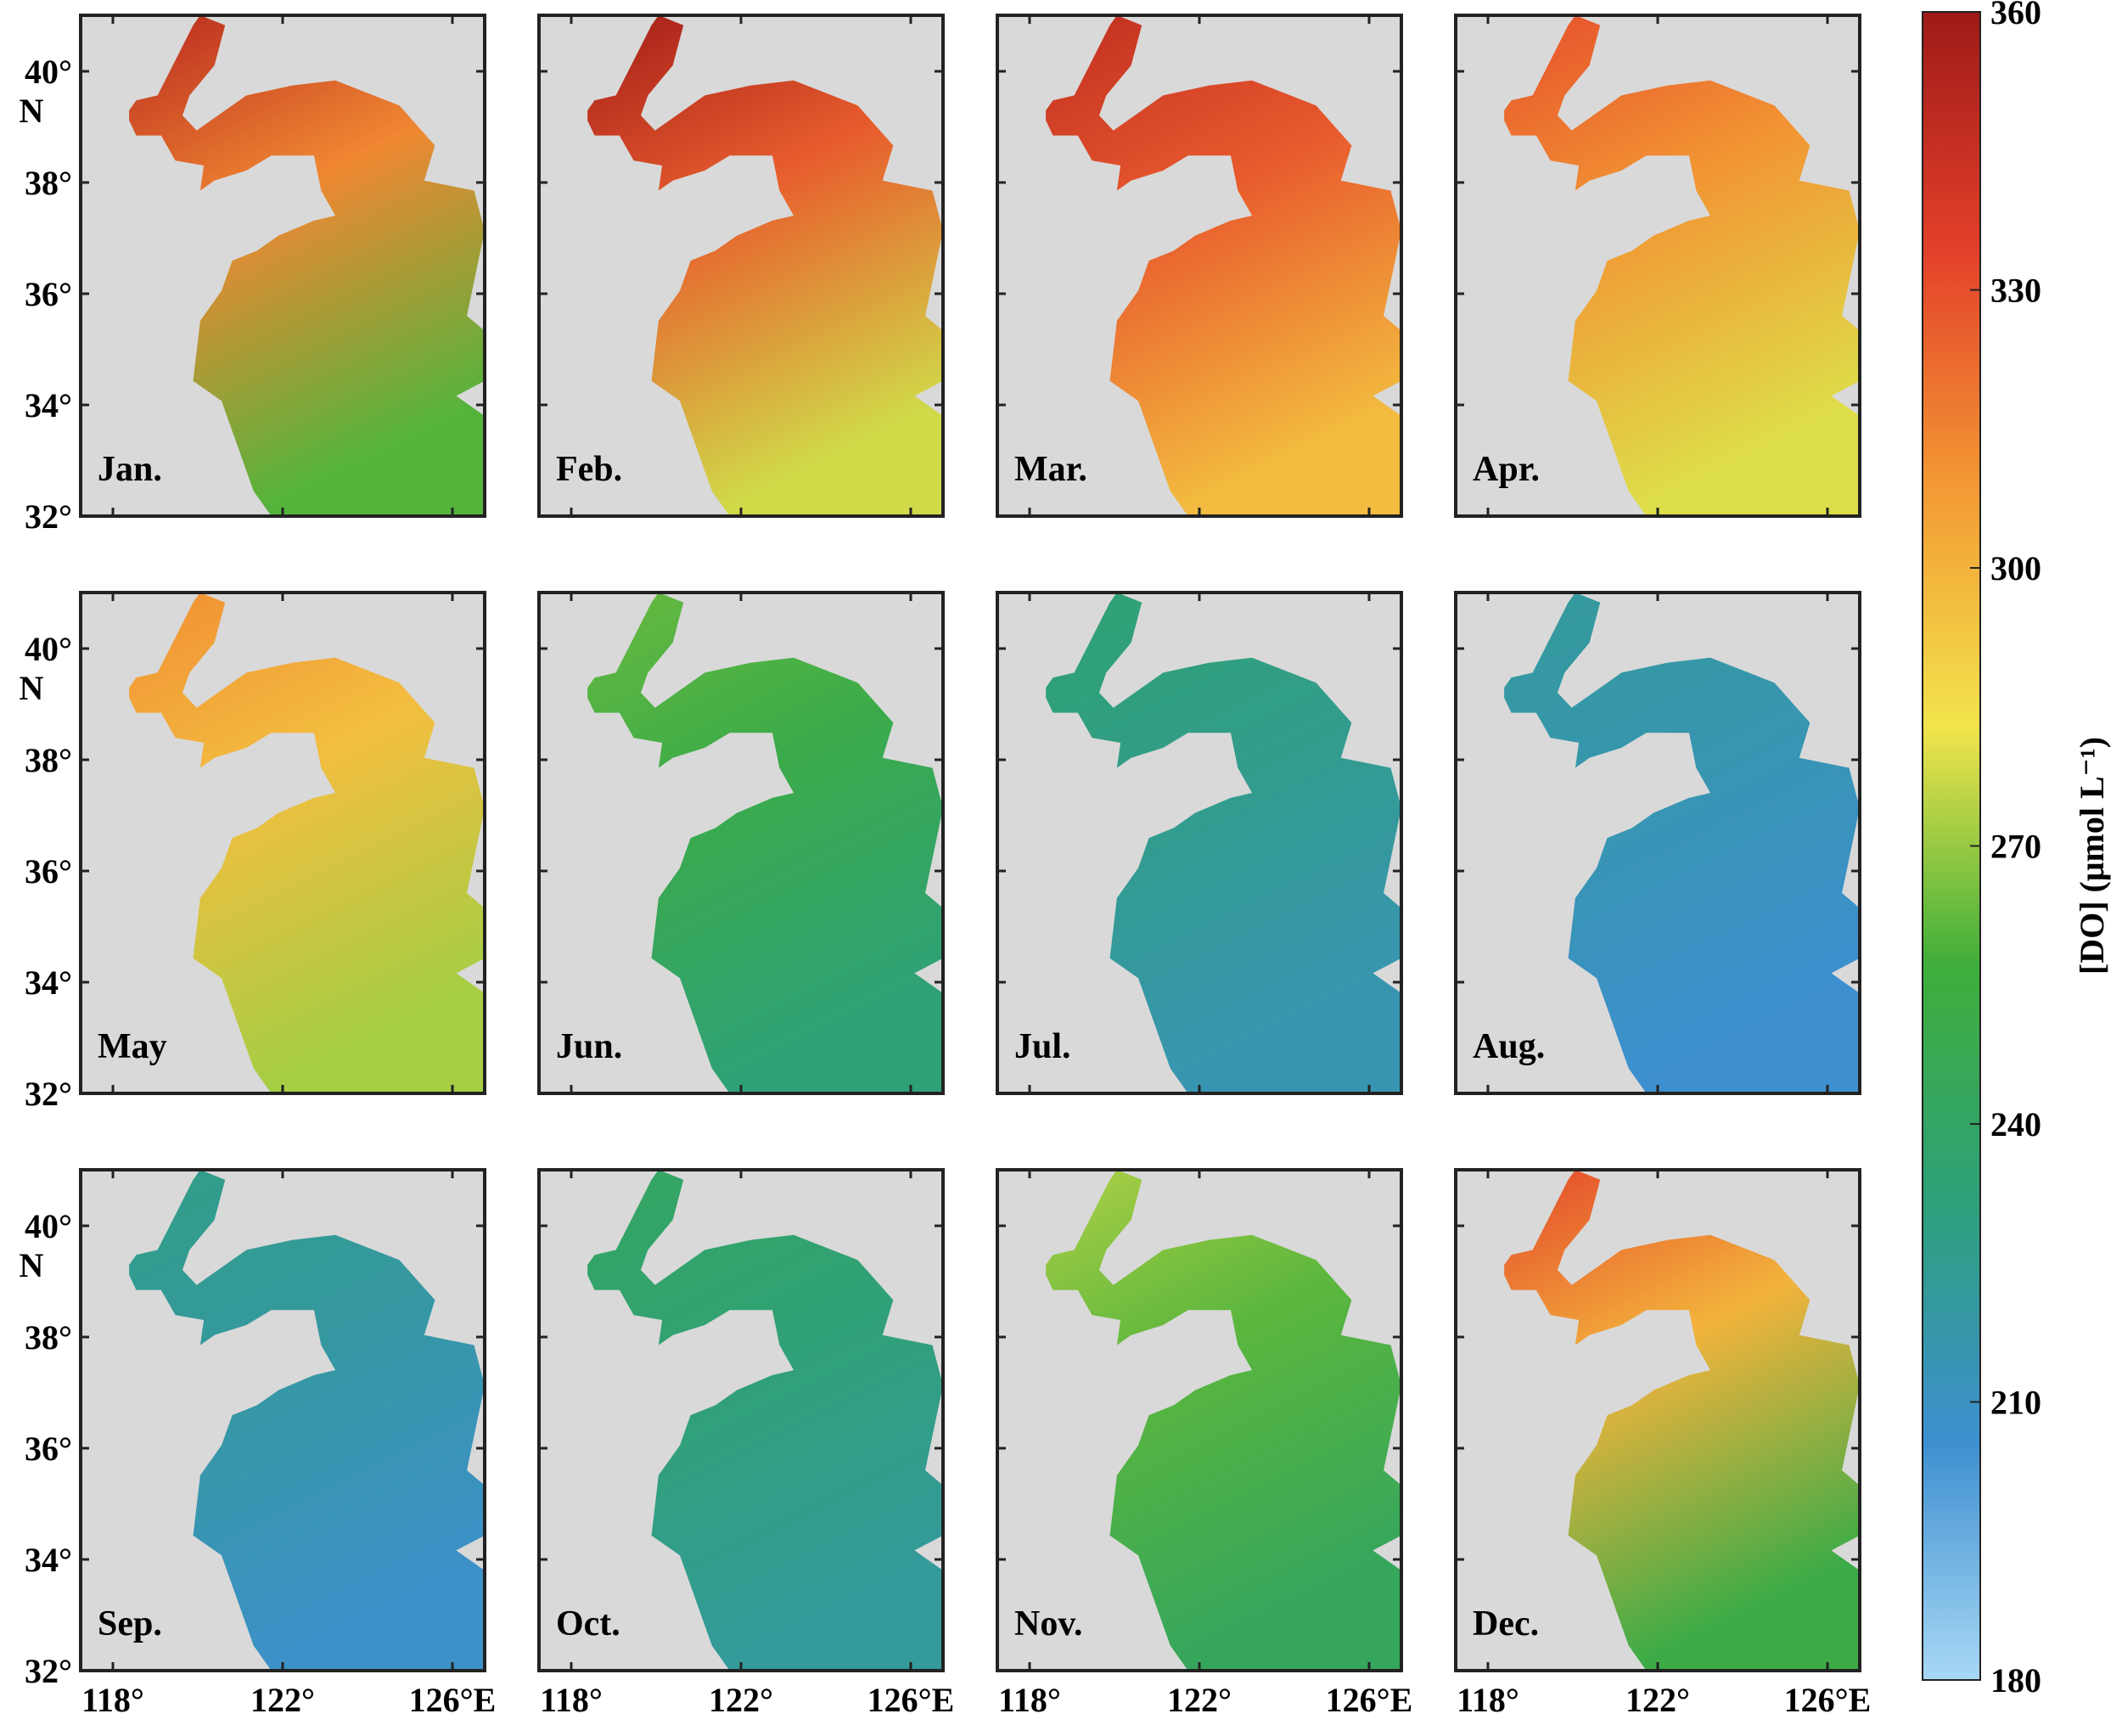 This screenshot has width=2122, height=1736. I want to click on colorbar-tick-label: 300, so click(2015, 568).